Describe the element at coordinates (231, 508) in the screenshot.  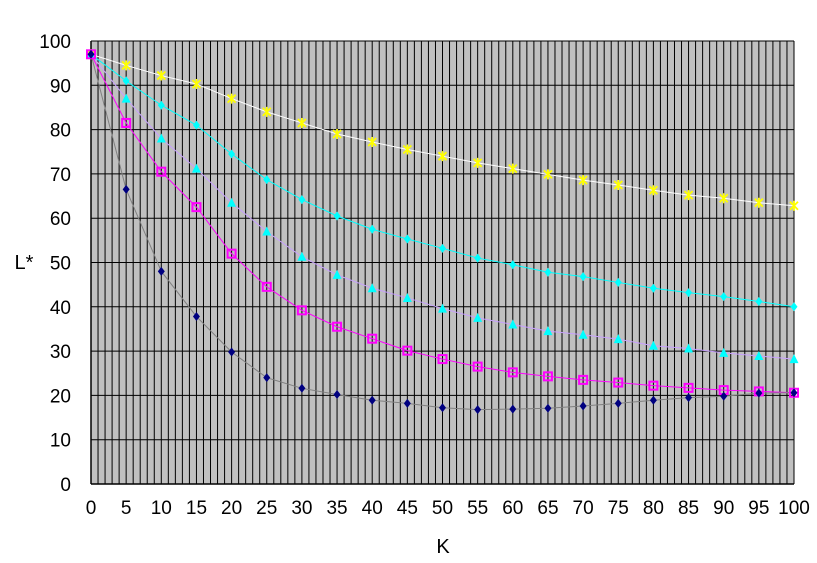
I see `x-tick-label: 20` at that location.